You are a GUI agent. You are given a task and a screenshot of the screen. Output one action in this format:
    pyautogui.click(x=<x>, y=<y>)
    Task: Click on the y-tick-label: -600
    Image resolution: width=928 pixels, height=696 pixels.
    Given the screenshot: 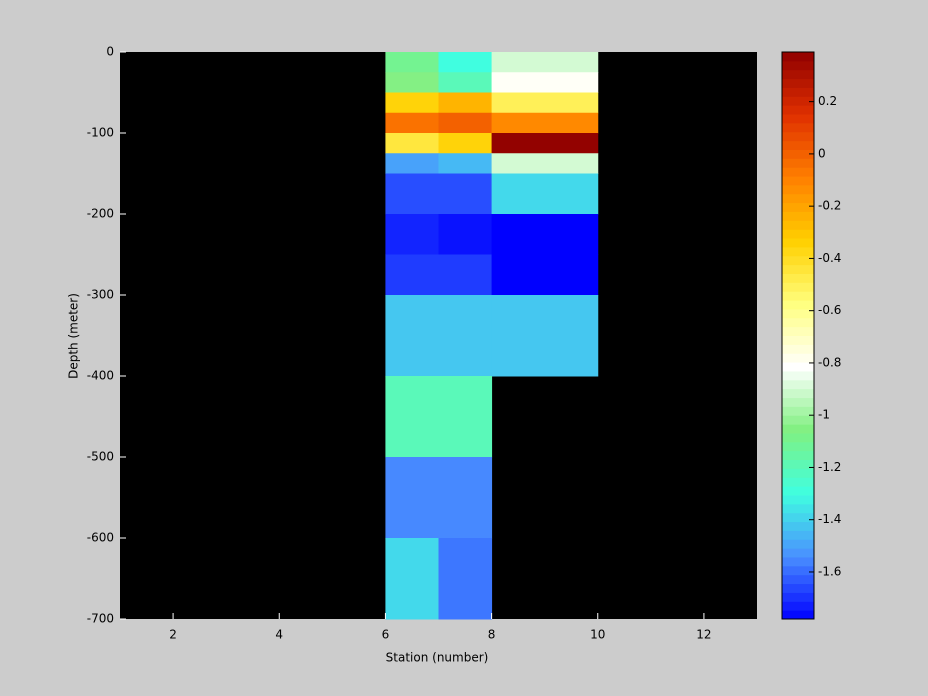 What is the action you would take?
    pyautogui.click(x=100, y=538)
    